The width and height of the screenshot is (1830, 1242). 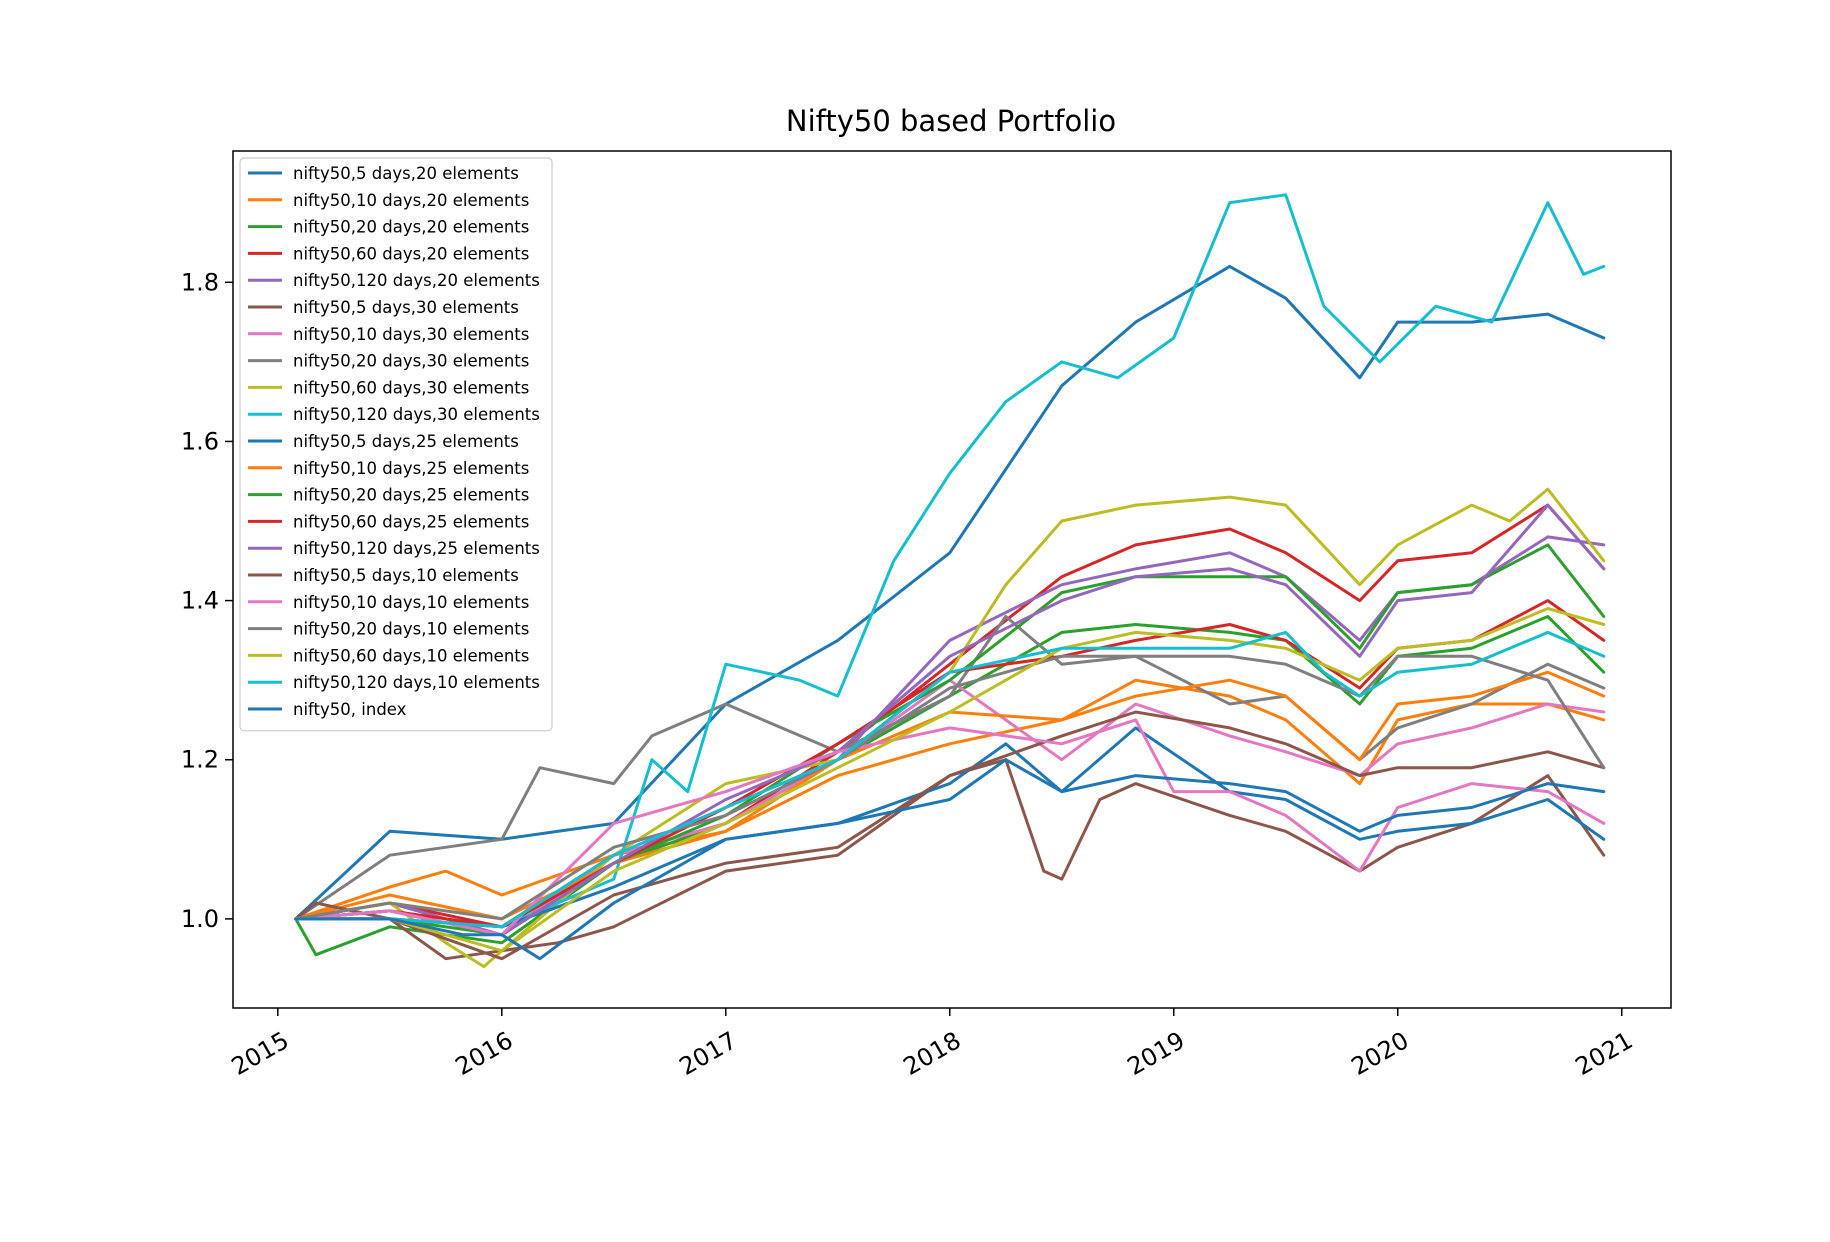 What do you see at coordinates (411, 495) in the screenshot?
I see `legend-label: nifty50,20 days,25 elements` at bounding box center [411, 495].